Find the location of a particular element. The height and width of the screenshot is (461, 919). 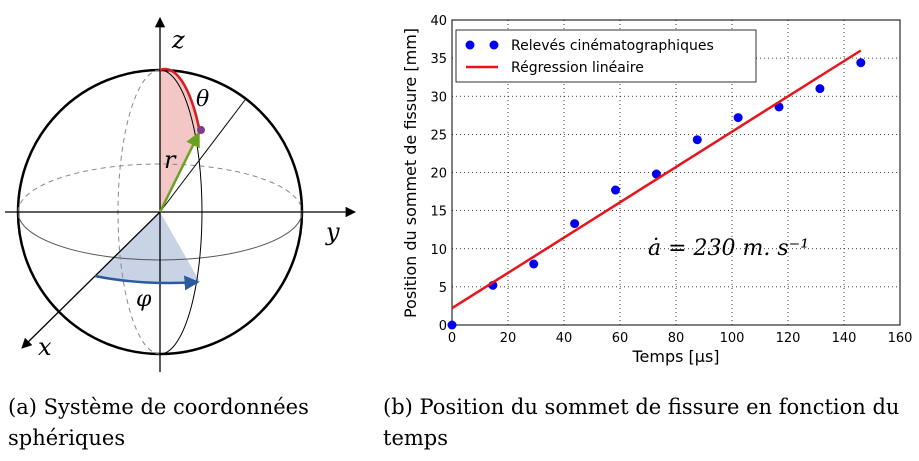

y-tick-label: 10 is located at coordinates (438, 250).